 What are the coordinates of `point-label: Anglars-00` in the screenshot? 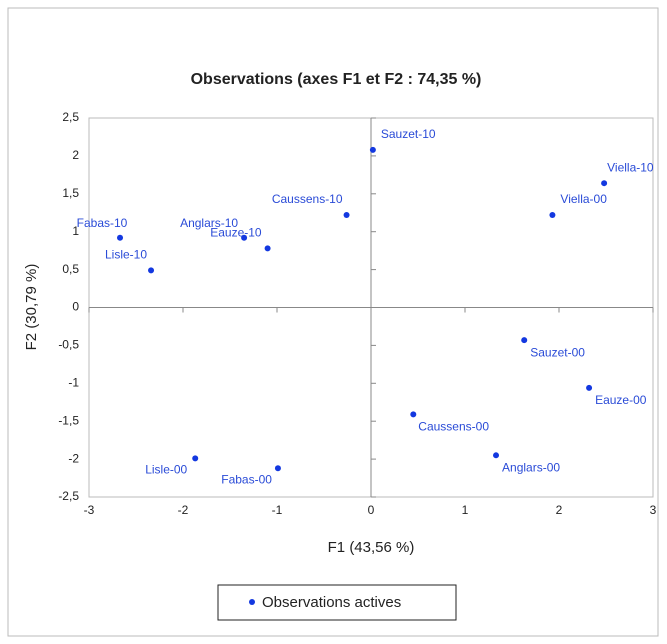 It's located at (531, 467).